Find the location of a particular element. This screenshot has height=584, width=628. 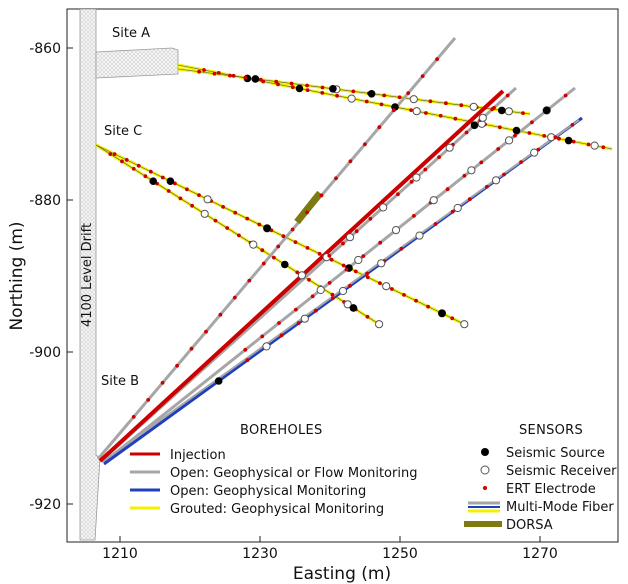

y-axis: -860 -880 -900 -920 Northing (m) is located at coordinates (40, 277).